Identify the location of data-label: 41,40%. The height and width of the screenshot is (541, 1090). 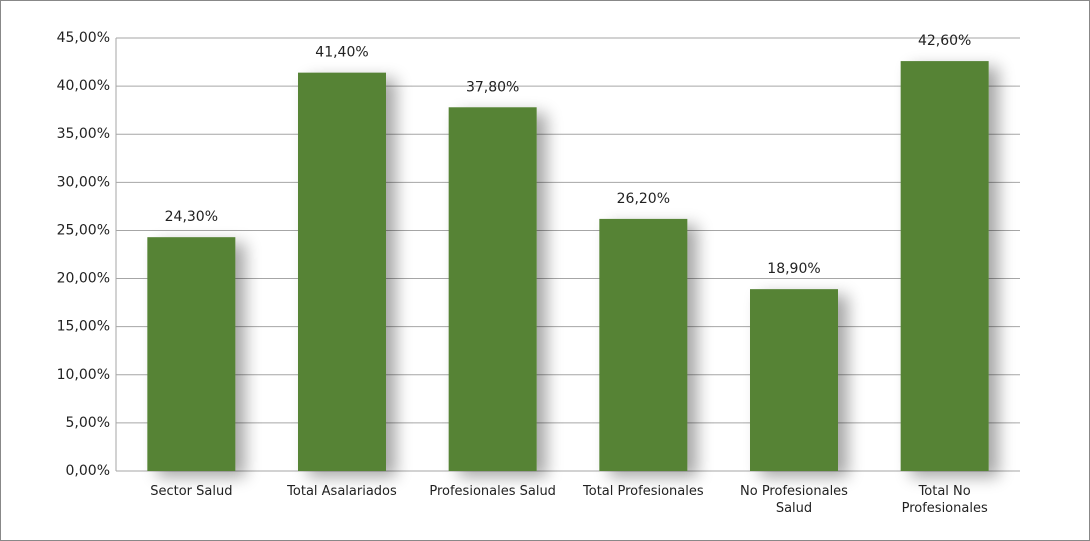
(341, 53).